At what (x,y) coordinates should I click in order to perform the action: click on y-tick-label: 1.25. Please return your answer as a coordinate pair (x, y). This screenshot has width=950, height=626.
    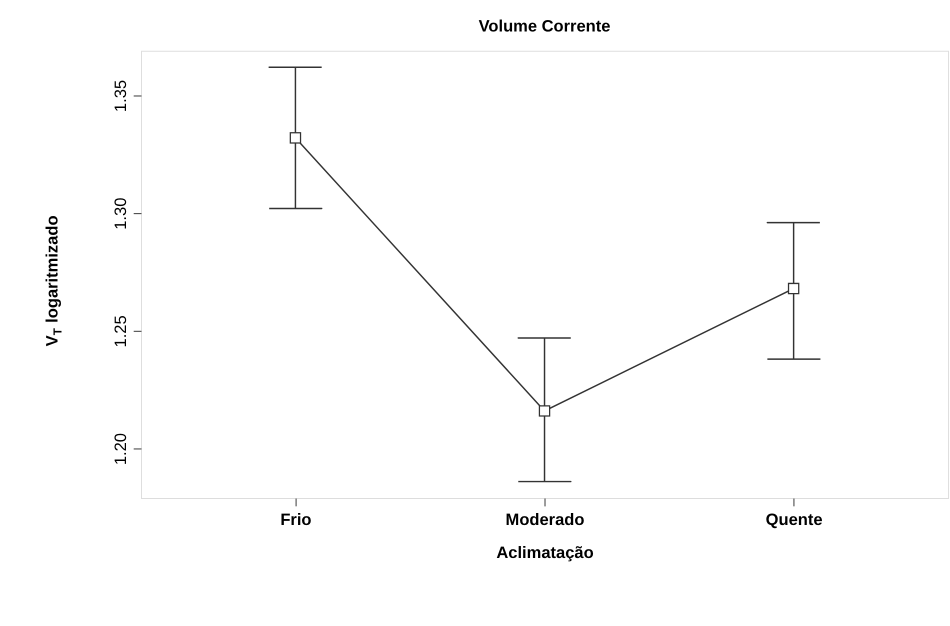
    Looking at the image, I should click on (120, 331).